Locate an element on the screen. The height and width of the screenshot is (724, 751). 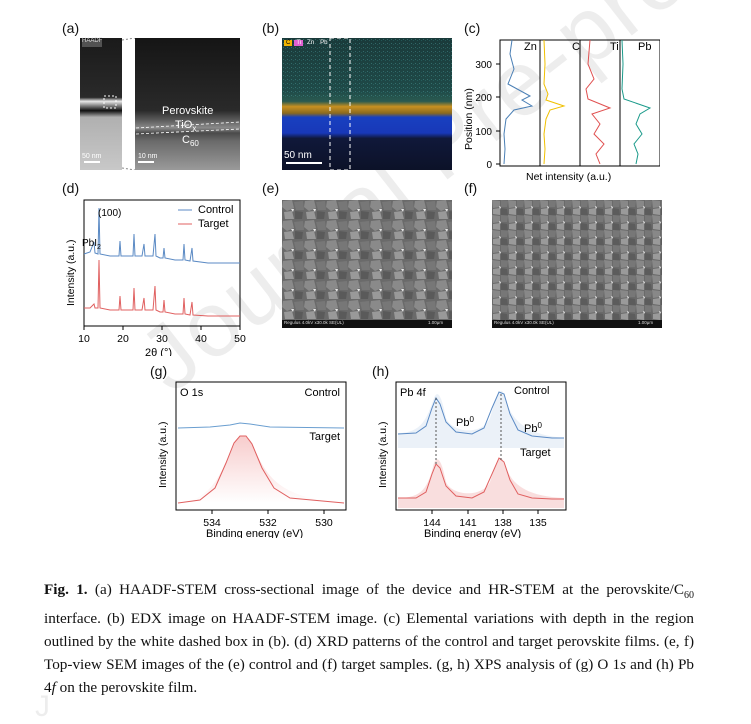
panel-g-ylabel: Intensity (a.u.) is located at coordinates (163, 454).